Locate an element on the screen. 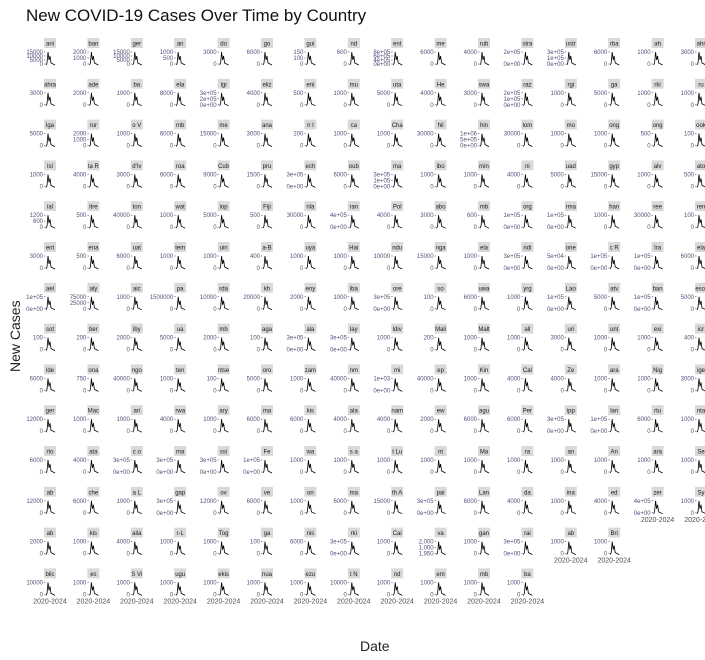 Image resolution: width=705 pixels, height=660 pixels. facet-panel-111: esot5000 0 is located at coordinates (693, 297).